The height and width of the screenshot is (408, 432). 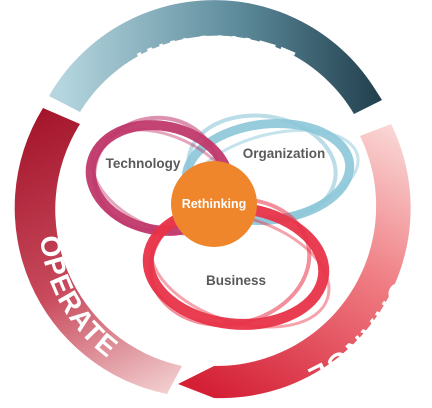 I want to click on organization-label: Organization, so click(x=284, y=153).